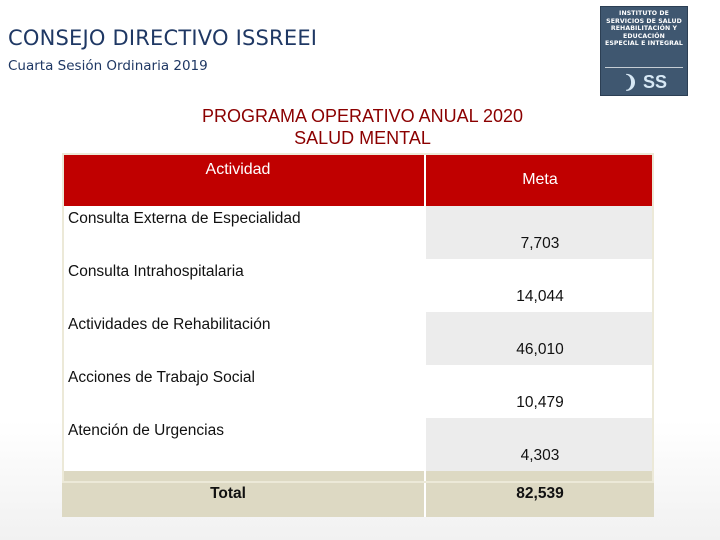  I want to click on table-row: Actividades de Rehabilitación 46,010, so click(358, 338).